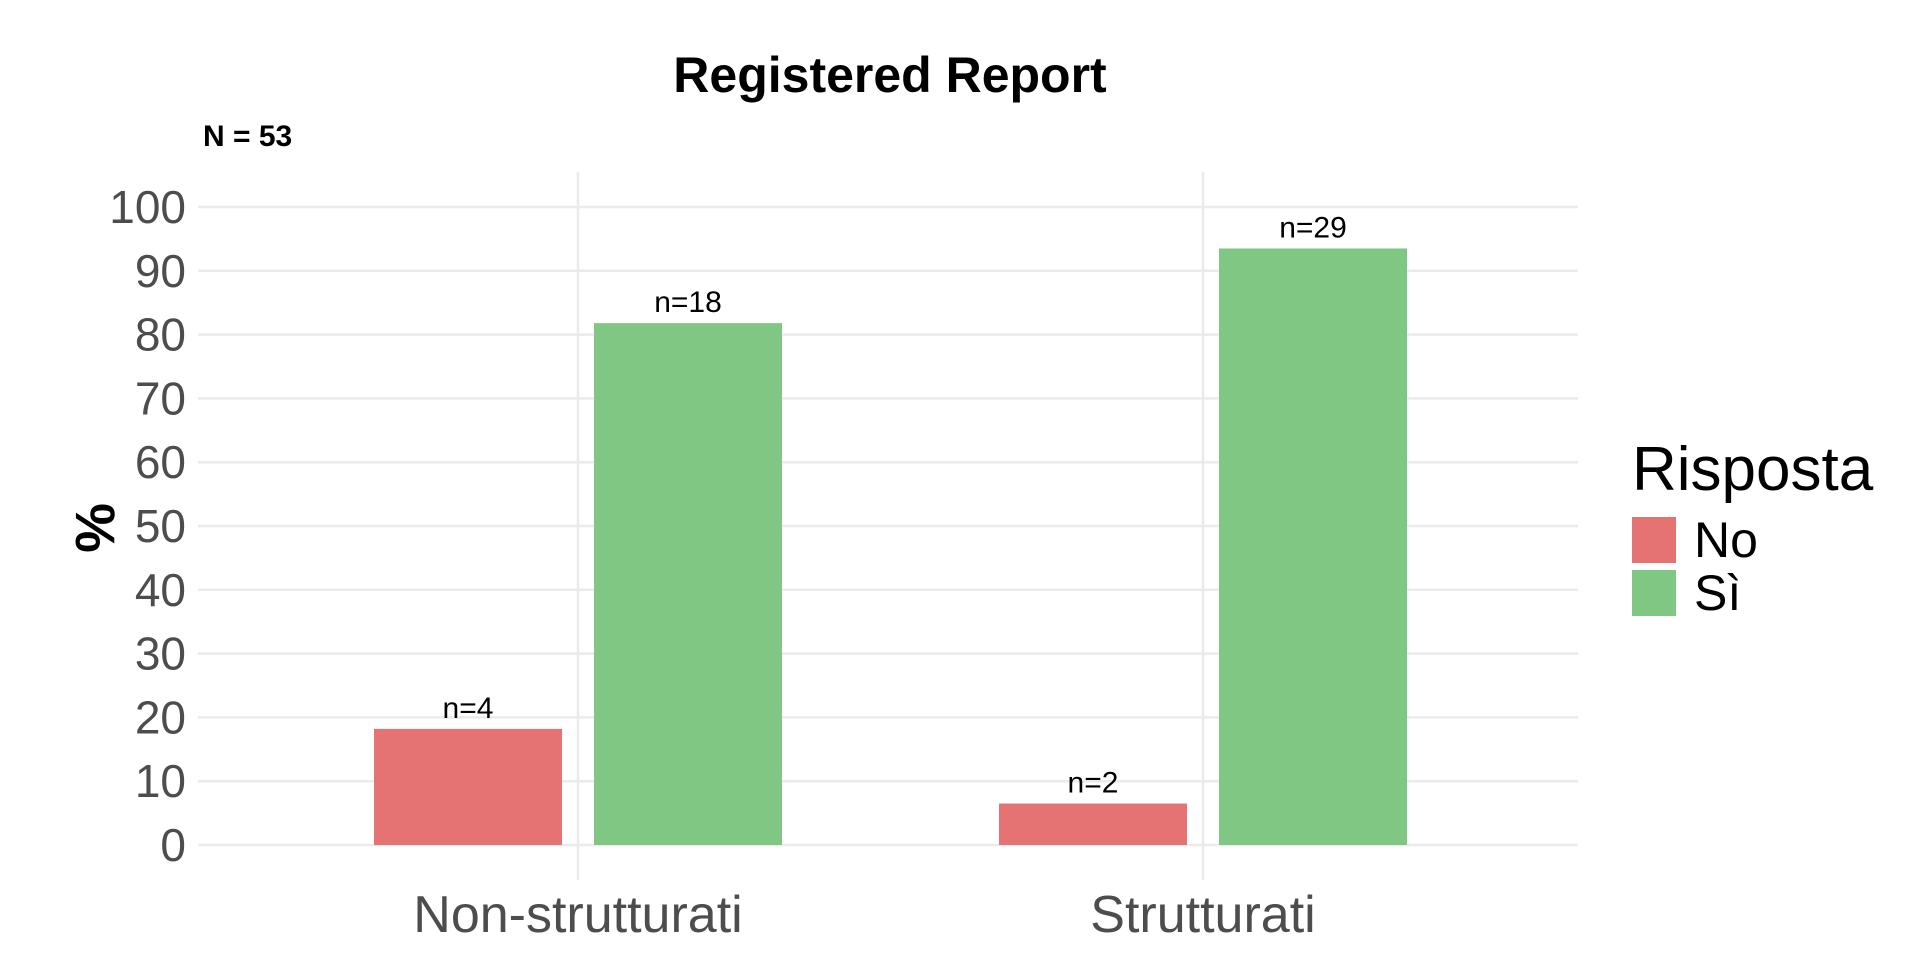 The height and width of the screenshot is (960, 1920). What do you see at coordinates (160, 462) in the screenshot?
I see `y-tick-label: 60` at bounding box center [160, 462].